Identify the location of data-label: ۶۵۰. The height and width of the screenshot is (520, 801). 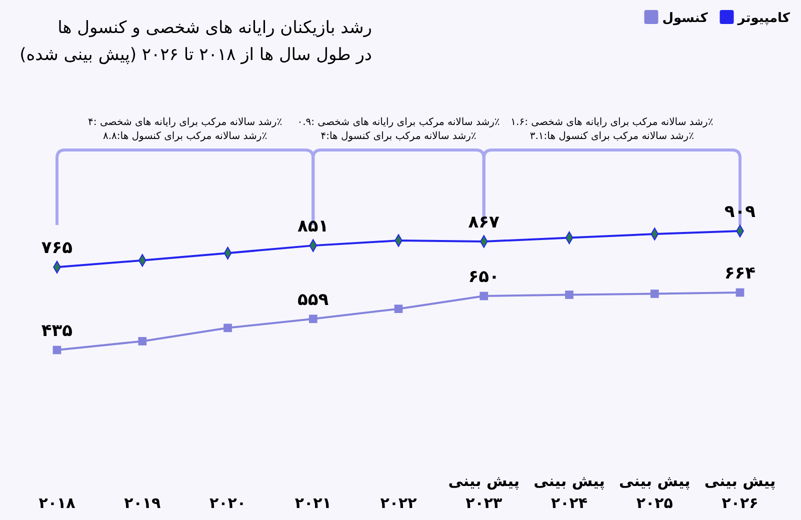
(484, 277).